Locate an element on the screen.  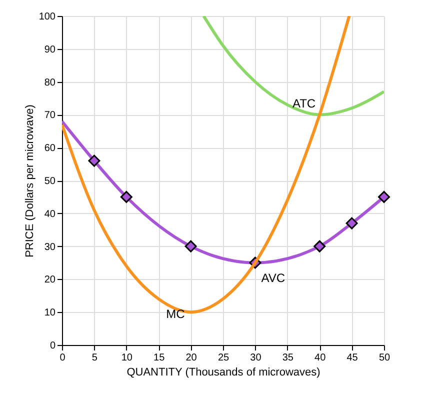
series-label: AVC is located at coordinates (273, 277).